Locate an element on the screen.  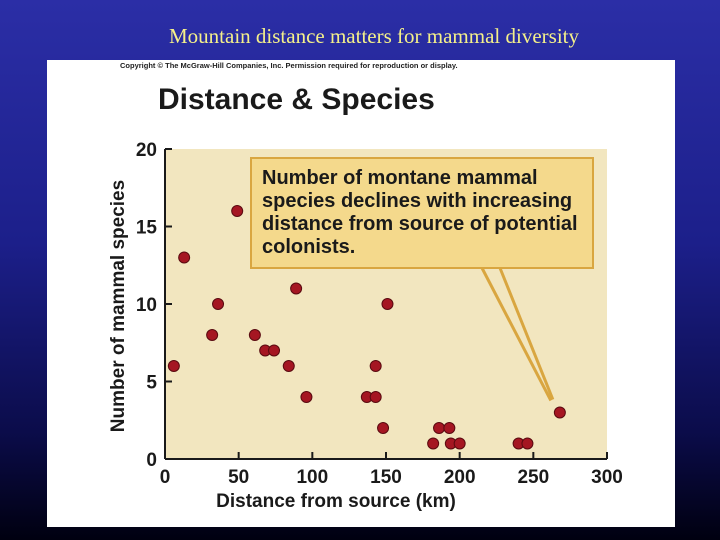
y-tick-label: 15 is located at coordinates (147, 228).